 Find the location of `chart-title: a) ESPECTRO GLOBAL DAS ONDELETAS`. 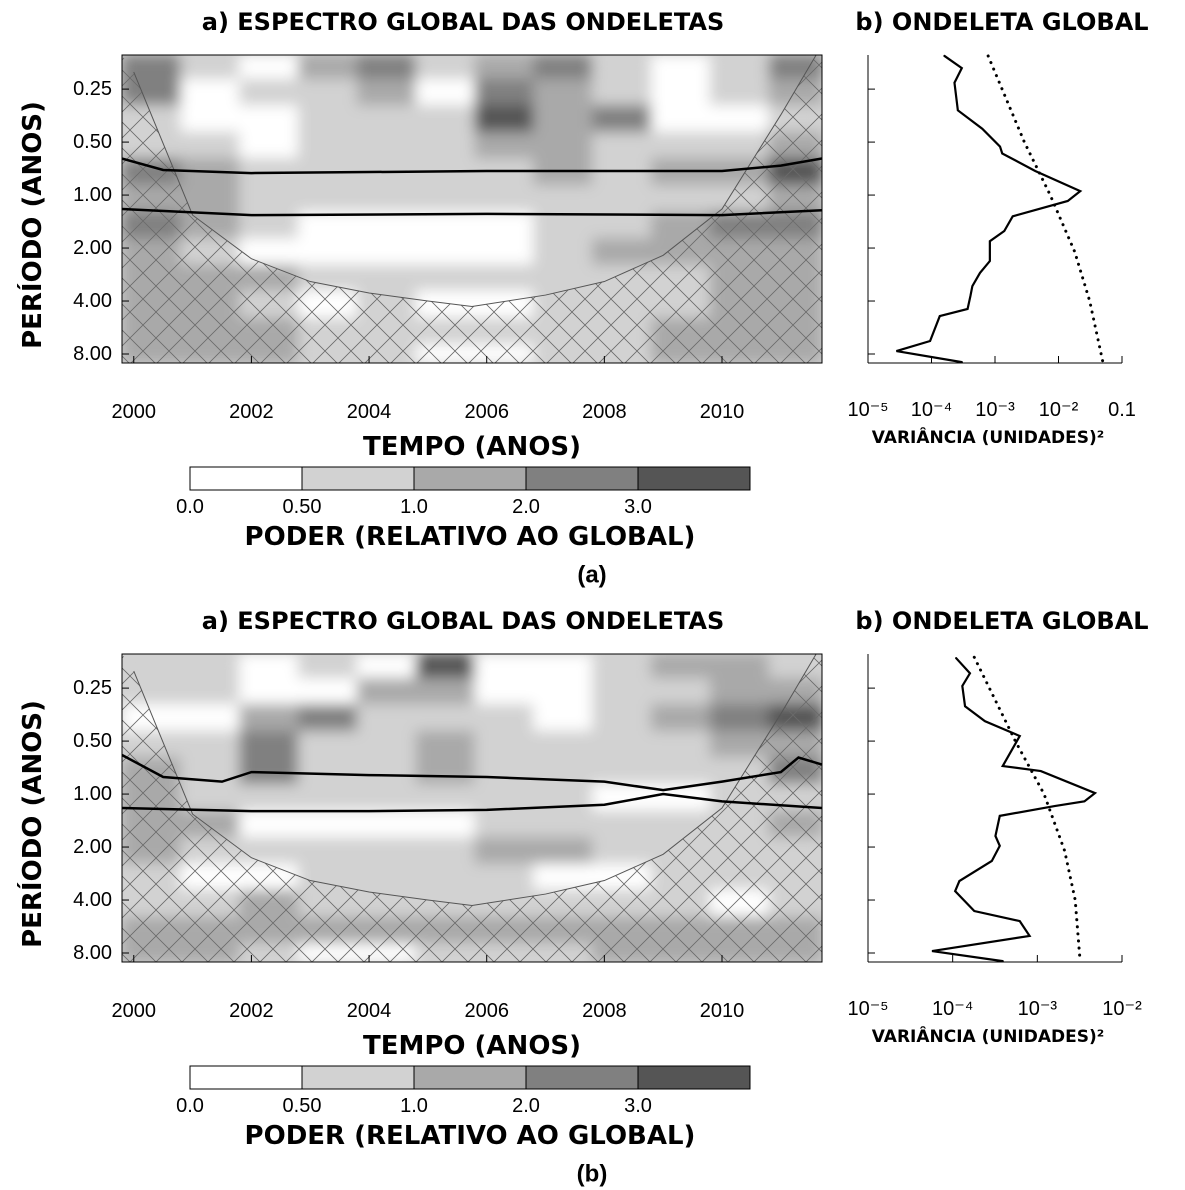

chart-title: a) ESPECTRO GLOBAL DAS ONDELETAS is located at coordinates (463, 621).